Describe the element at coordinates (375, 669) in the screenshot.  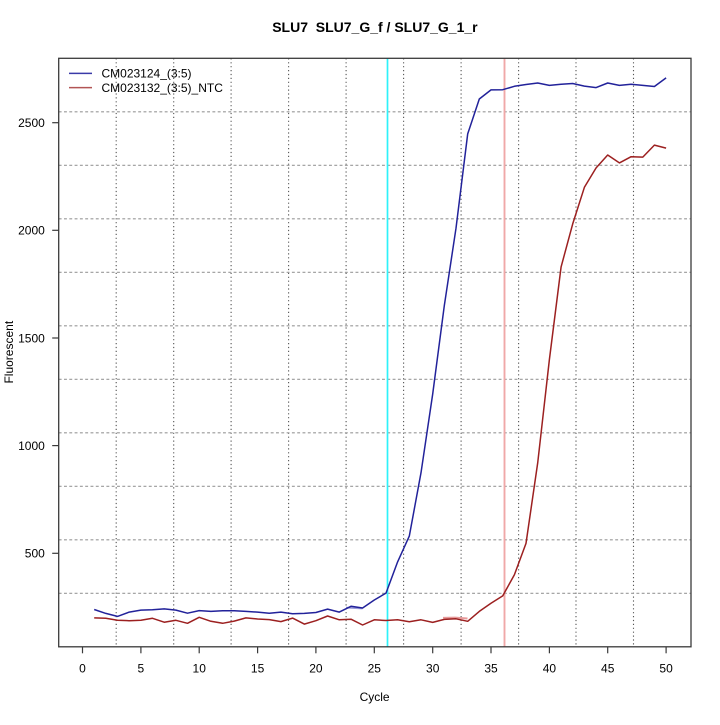
I see `svg-text: 25` at that location.